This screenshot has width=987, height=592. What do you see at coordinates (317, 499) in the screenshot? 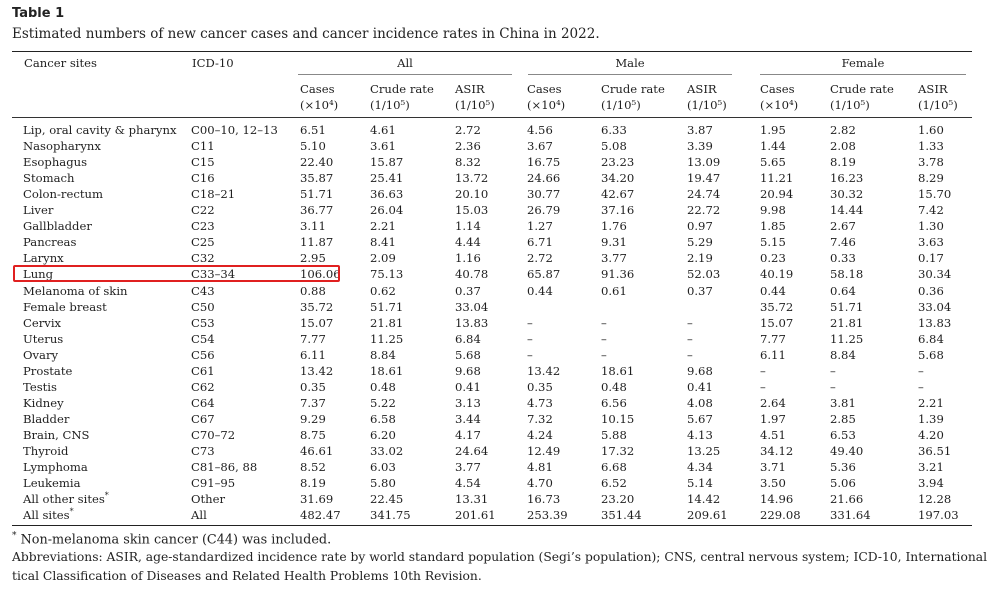
I see `value-cell: 31.69` at bounding box center [317, 499].